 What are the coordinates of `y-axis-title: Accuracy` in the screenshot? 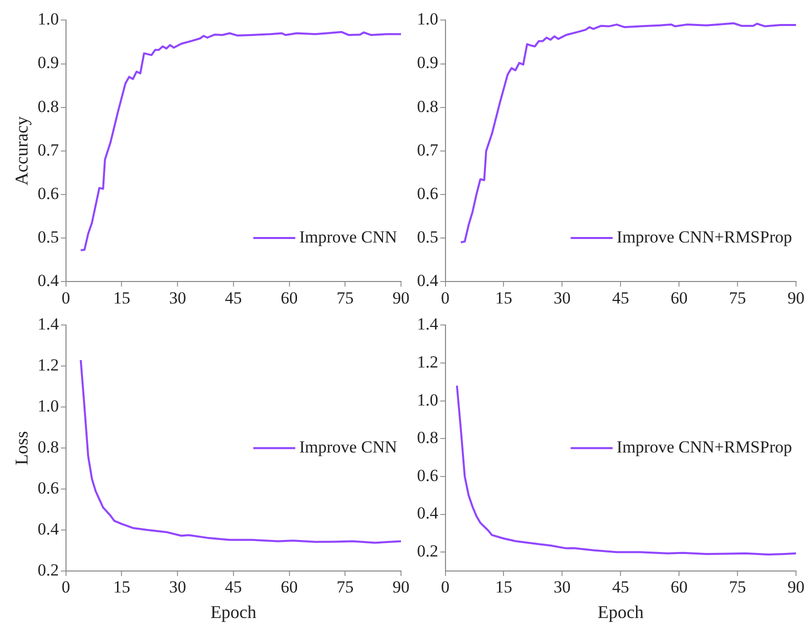 It's located at (22, 151).